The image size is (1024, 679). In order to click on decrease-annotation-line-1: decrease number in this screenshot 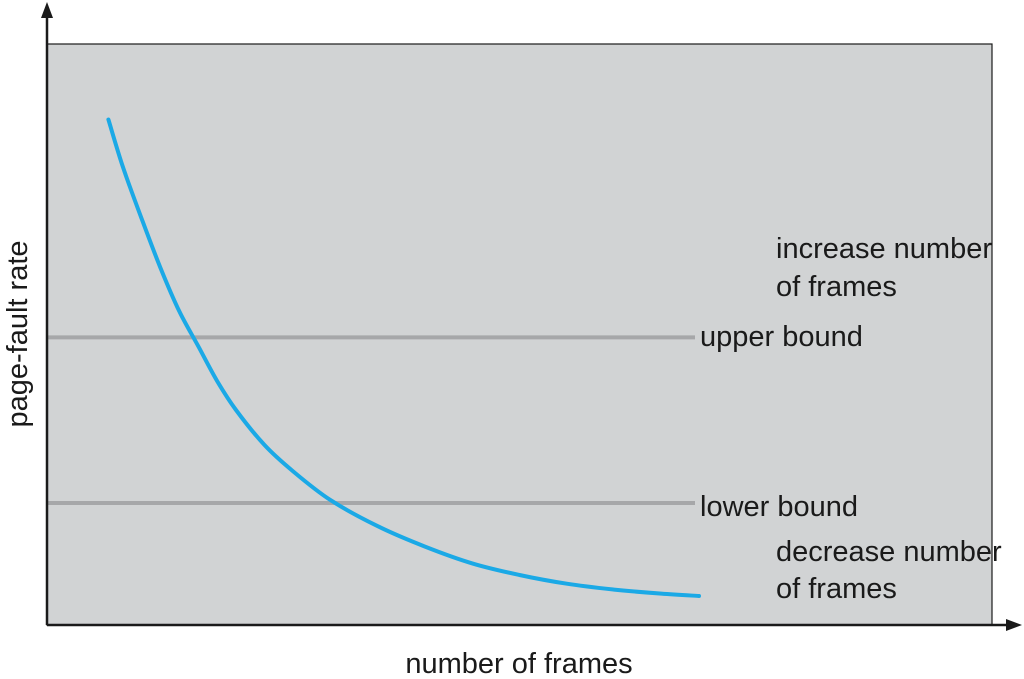, I will do `click(889, 552)`.